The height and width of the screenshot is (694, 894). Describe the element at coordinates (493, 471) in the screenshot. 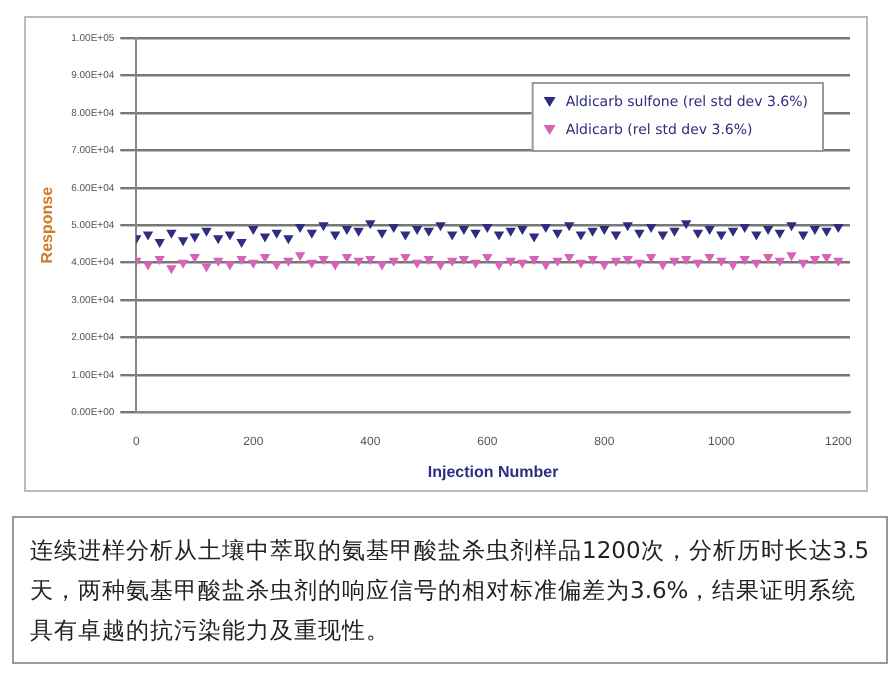

I see `x-axis-title: Injection Number` at that location.